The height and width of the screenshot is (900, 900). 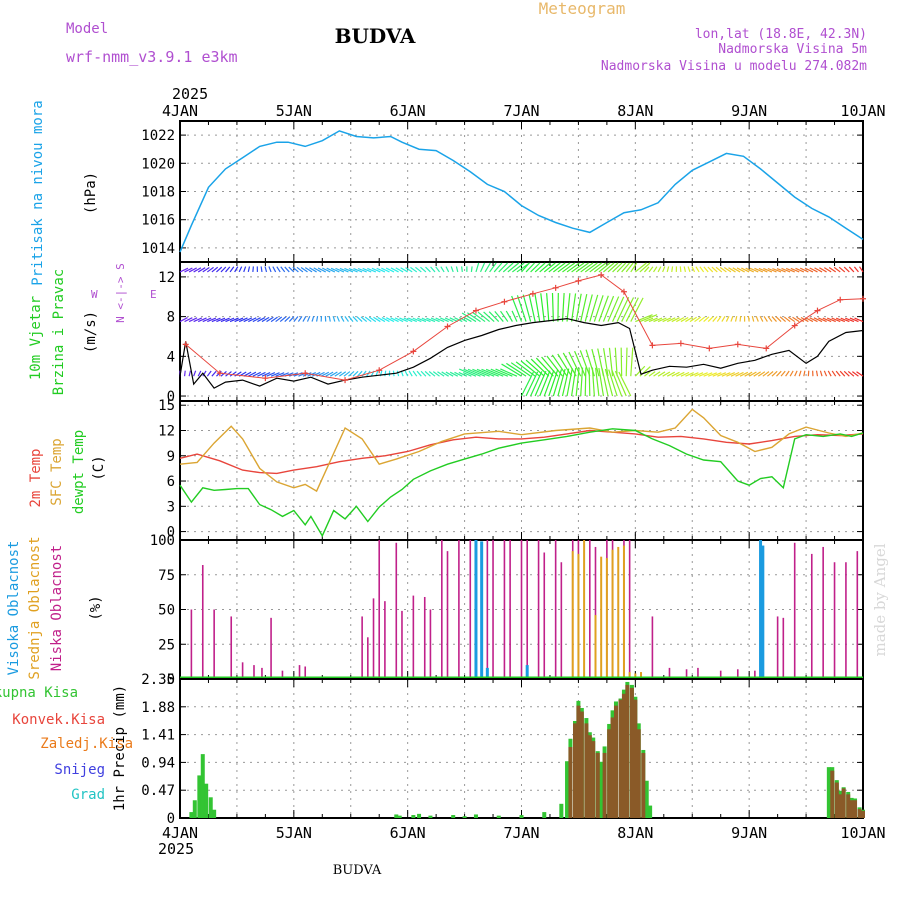 What do you see at coordinates (180, 833) in the screenshot?
I see `x-tick-label-bottom: 4JAN` at bounding box center [180, 833].